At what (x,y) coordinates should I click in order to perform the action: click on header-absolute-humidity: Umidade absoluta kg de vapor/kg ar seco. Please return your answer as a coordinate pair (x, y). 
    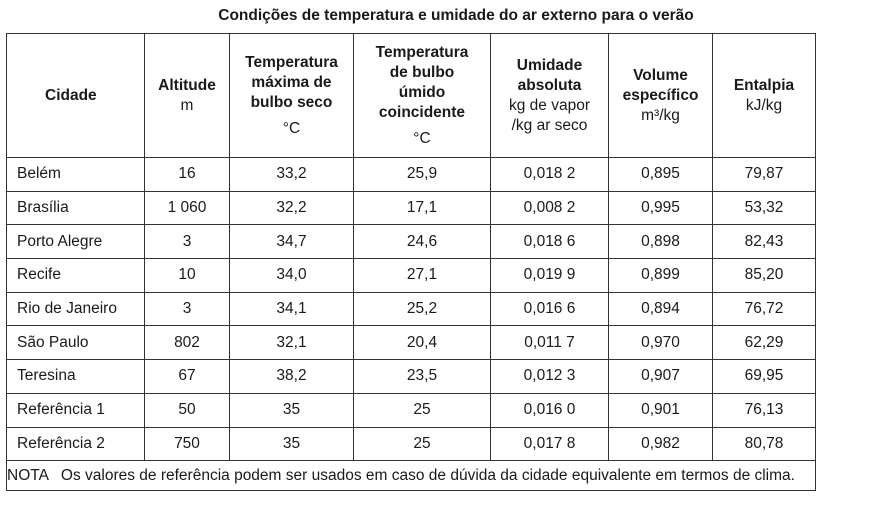
    Looking at the image, I should click on (549, 95).